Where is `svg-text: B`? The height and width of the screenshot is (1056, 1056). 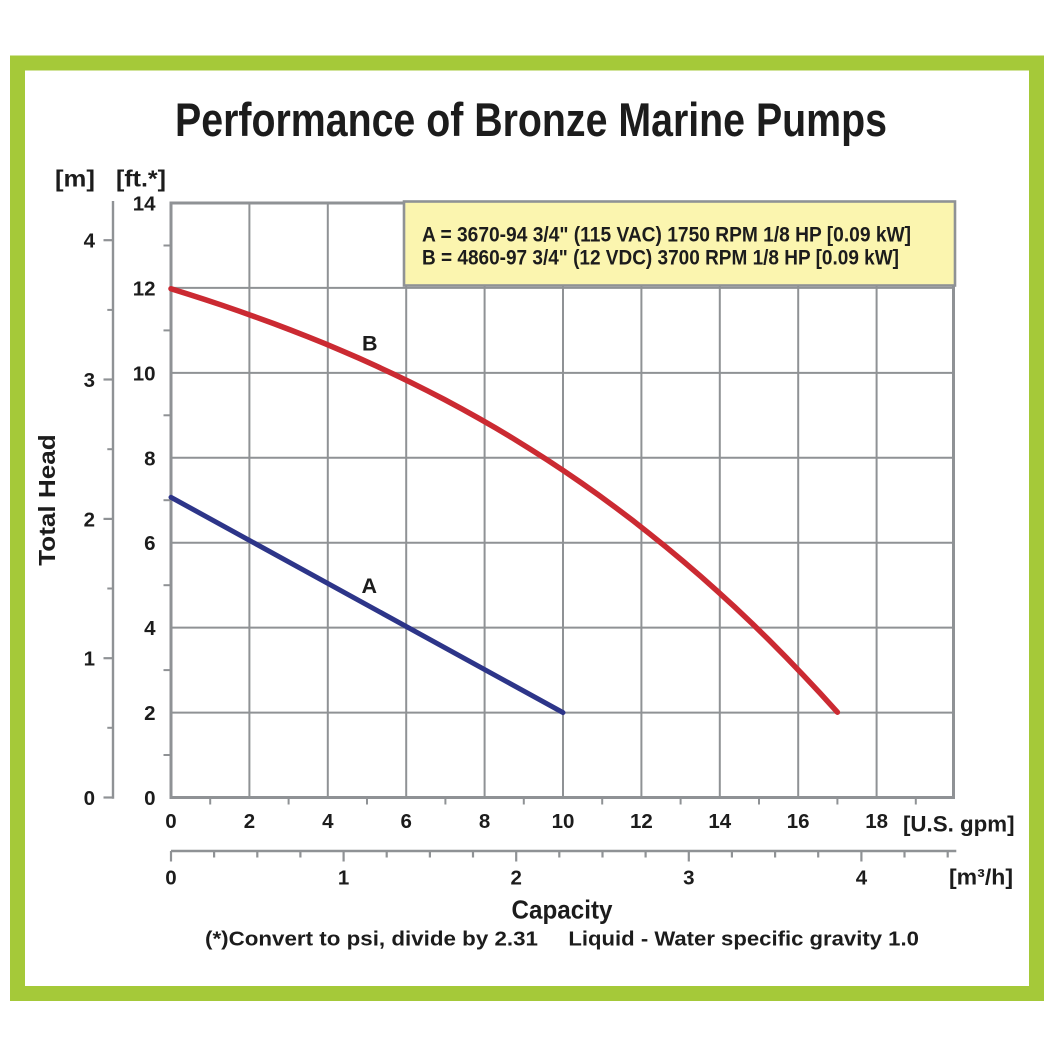
svg-text: B is located at coordinates (370, 344).